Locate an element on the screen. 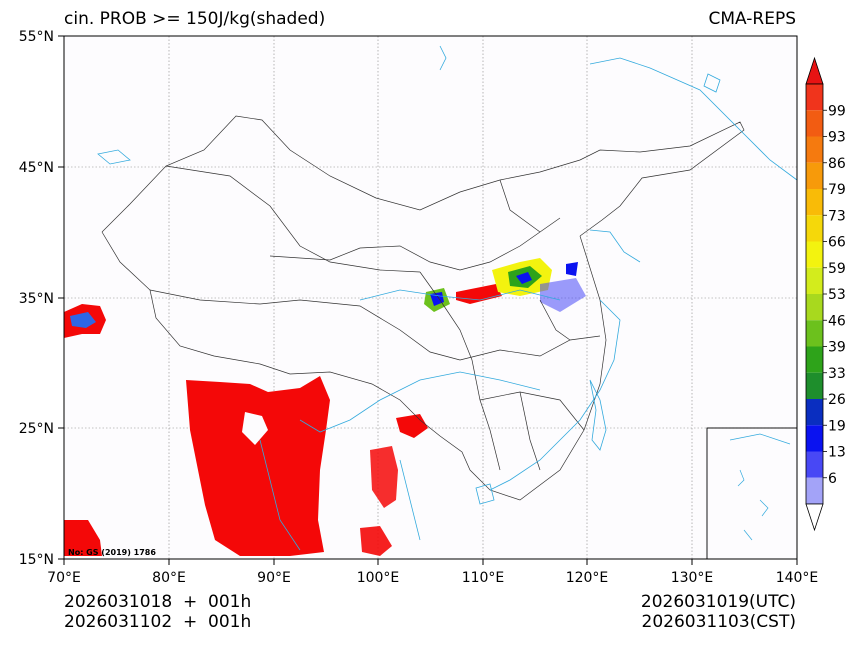 The image size is (860, 647). init-time-block: 2026031018 + 001h 2026031102 + 001h is located at coordinates (157, 612).